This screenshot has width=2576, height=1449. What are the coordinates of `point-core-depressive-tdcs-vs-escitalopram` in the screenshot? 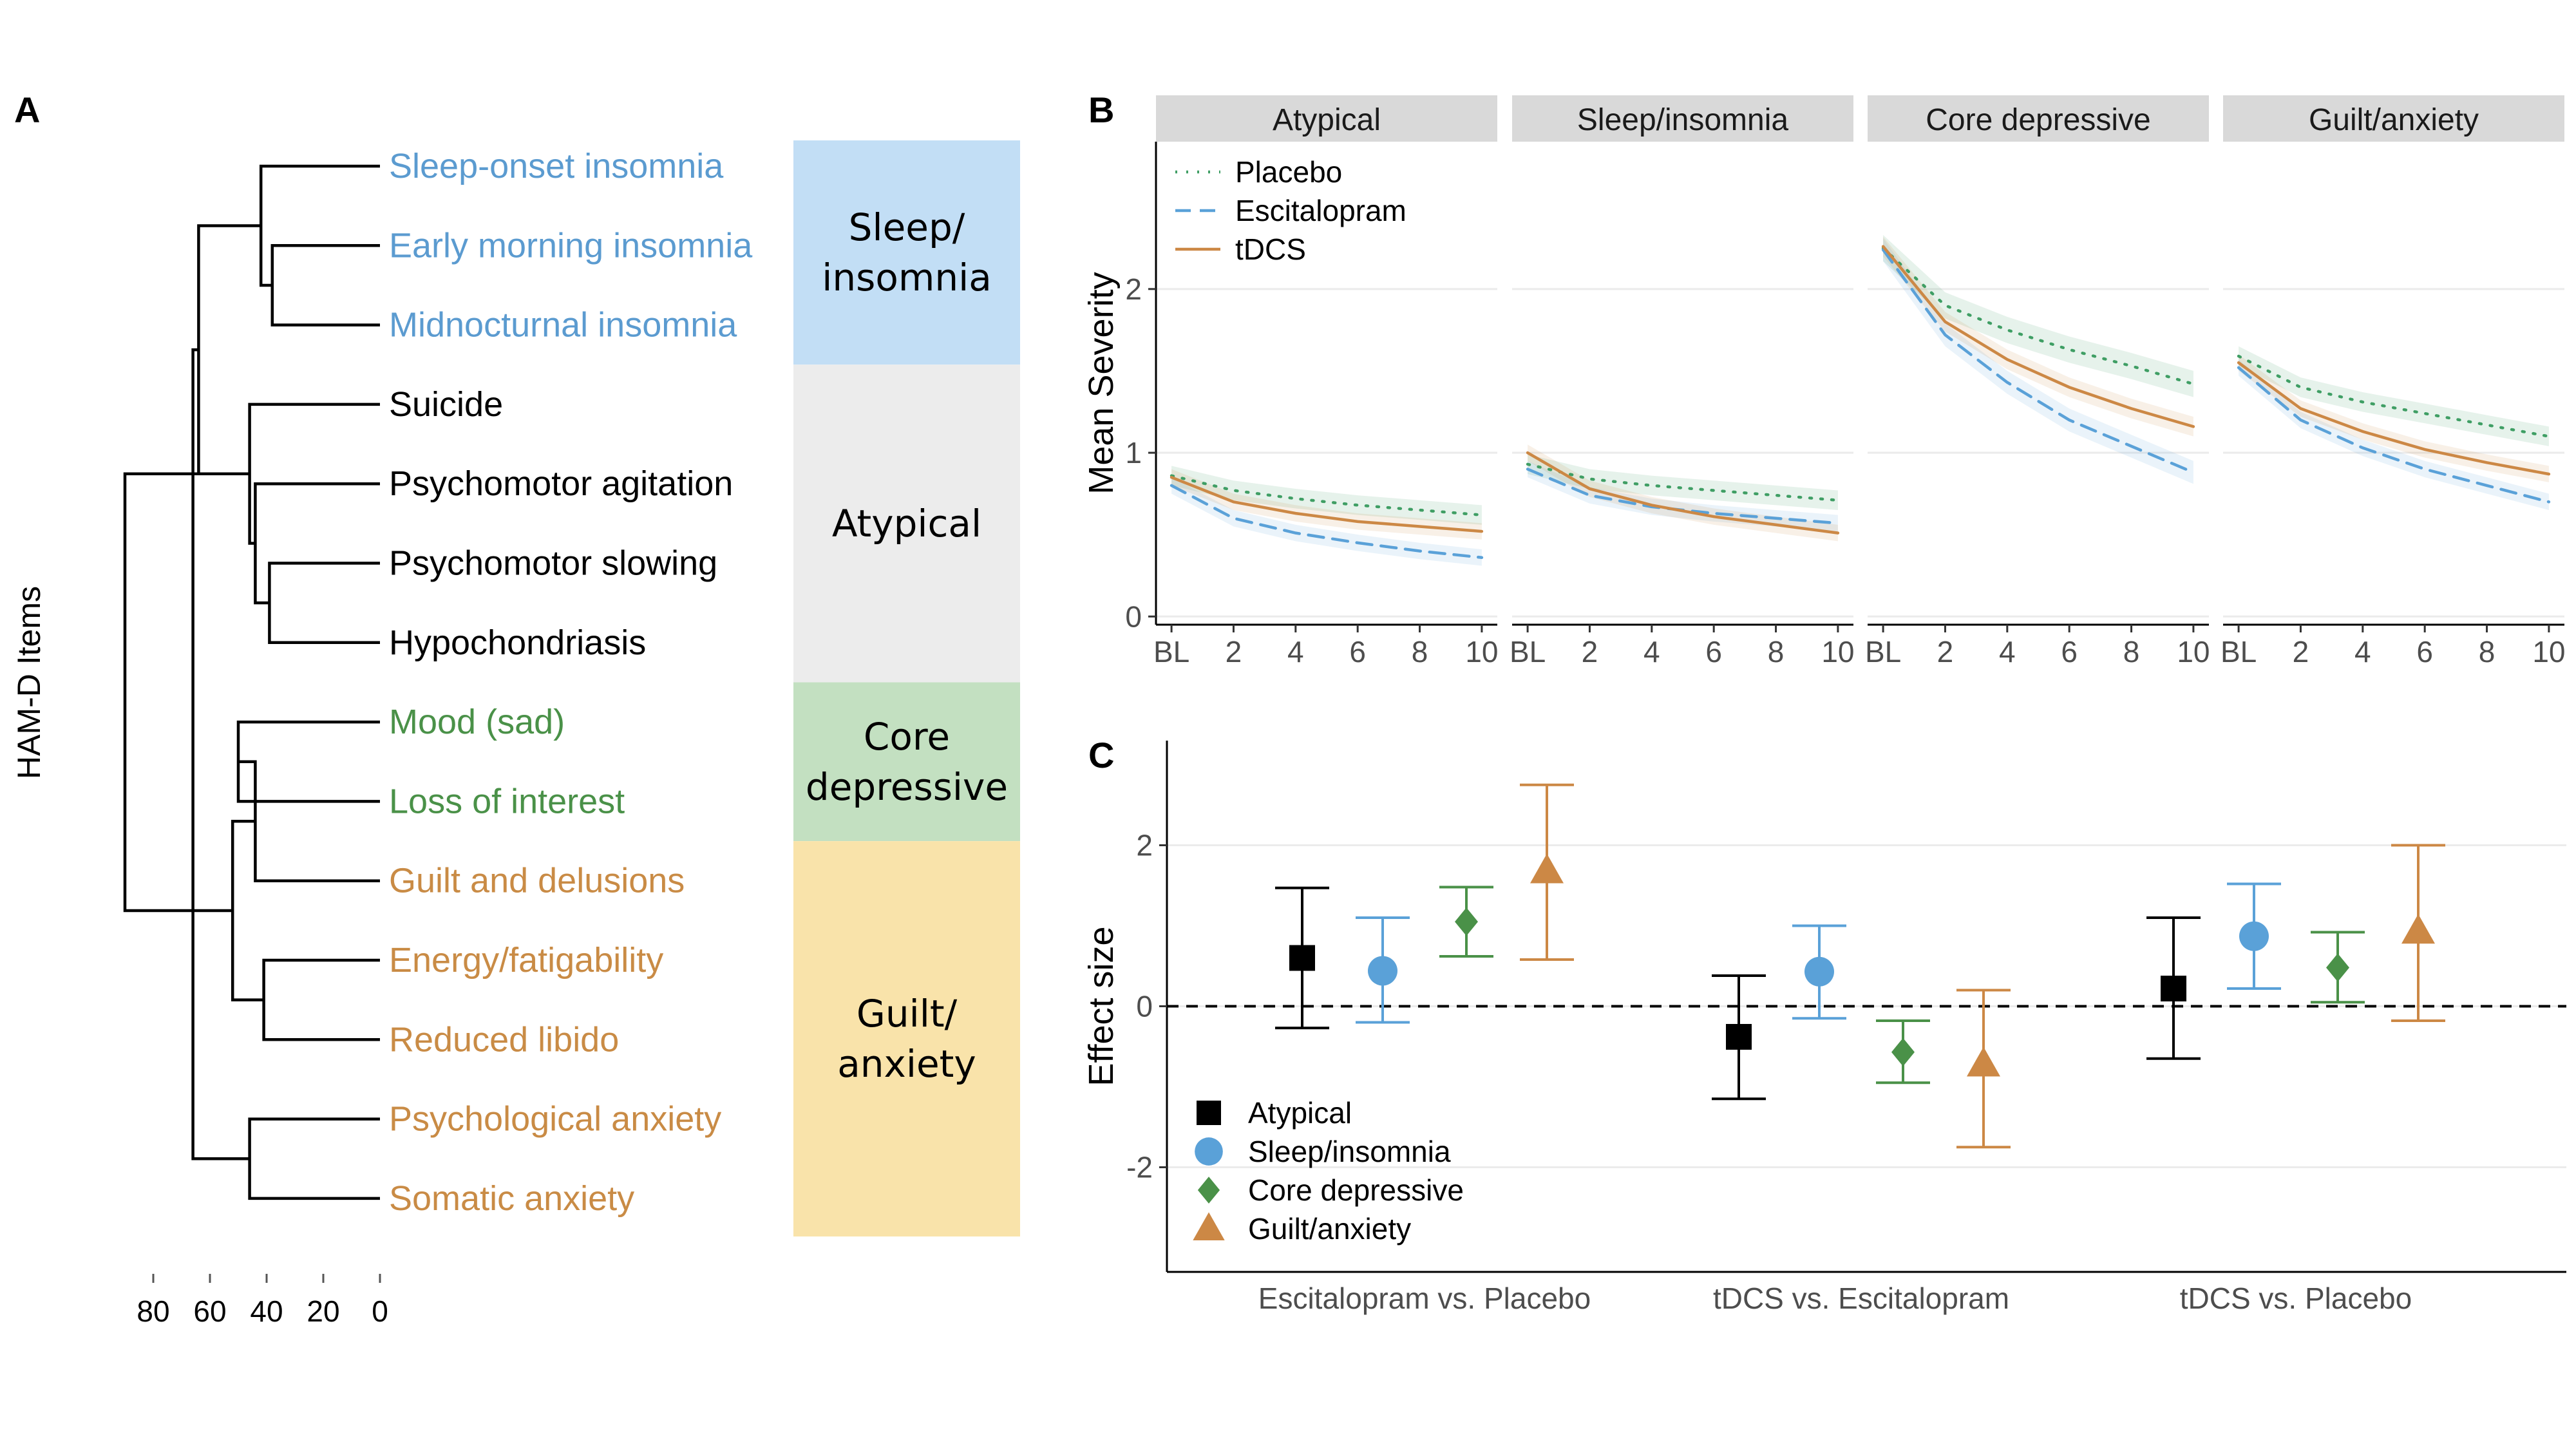 It's located at (1903, 1051).